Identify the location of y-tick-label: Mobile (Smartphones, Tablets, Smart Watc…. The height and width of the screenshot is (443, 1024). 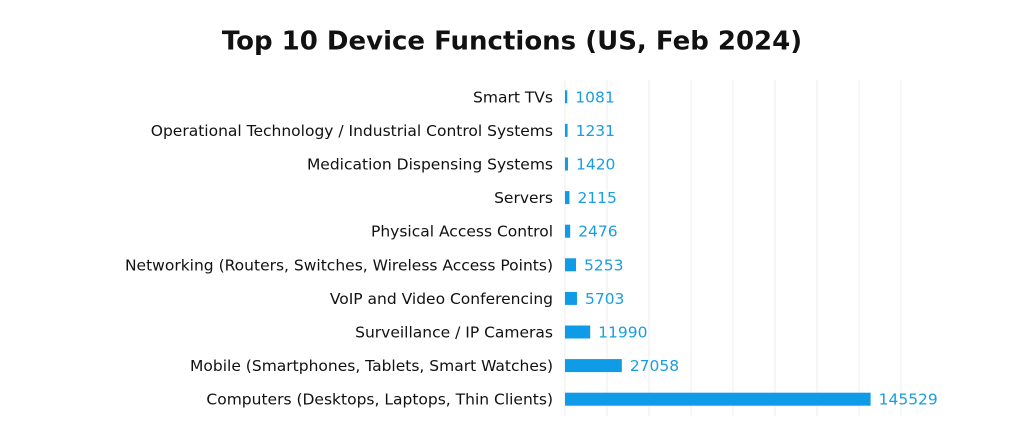
(371, 366).